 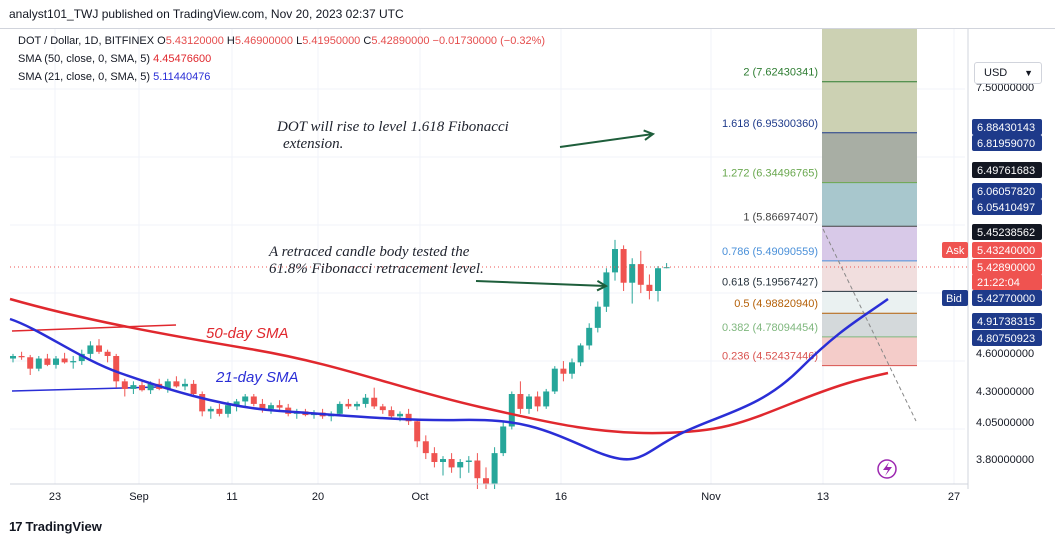 I want to click on fib-level-label: 1.272 (6.34496765), so click(x=770, y=174).